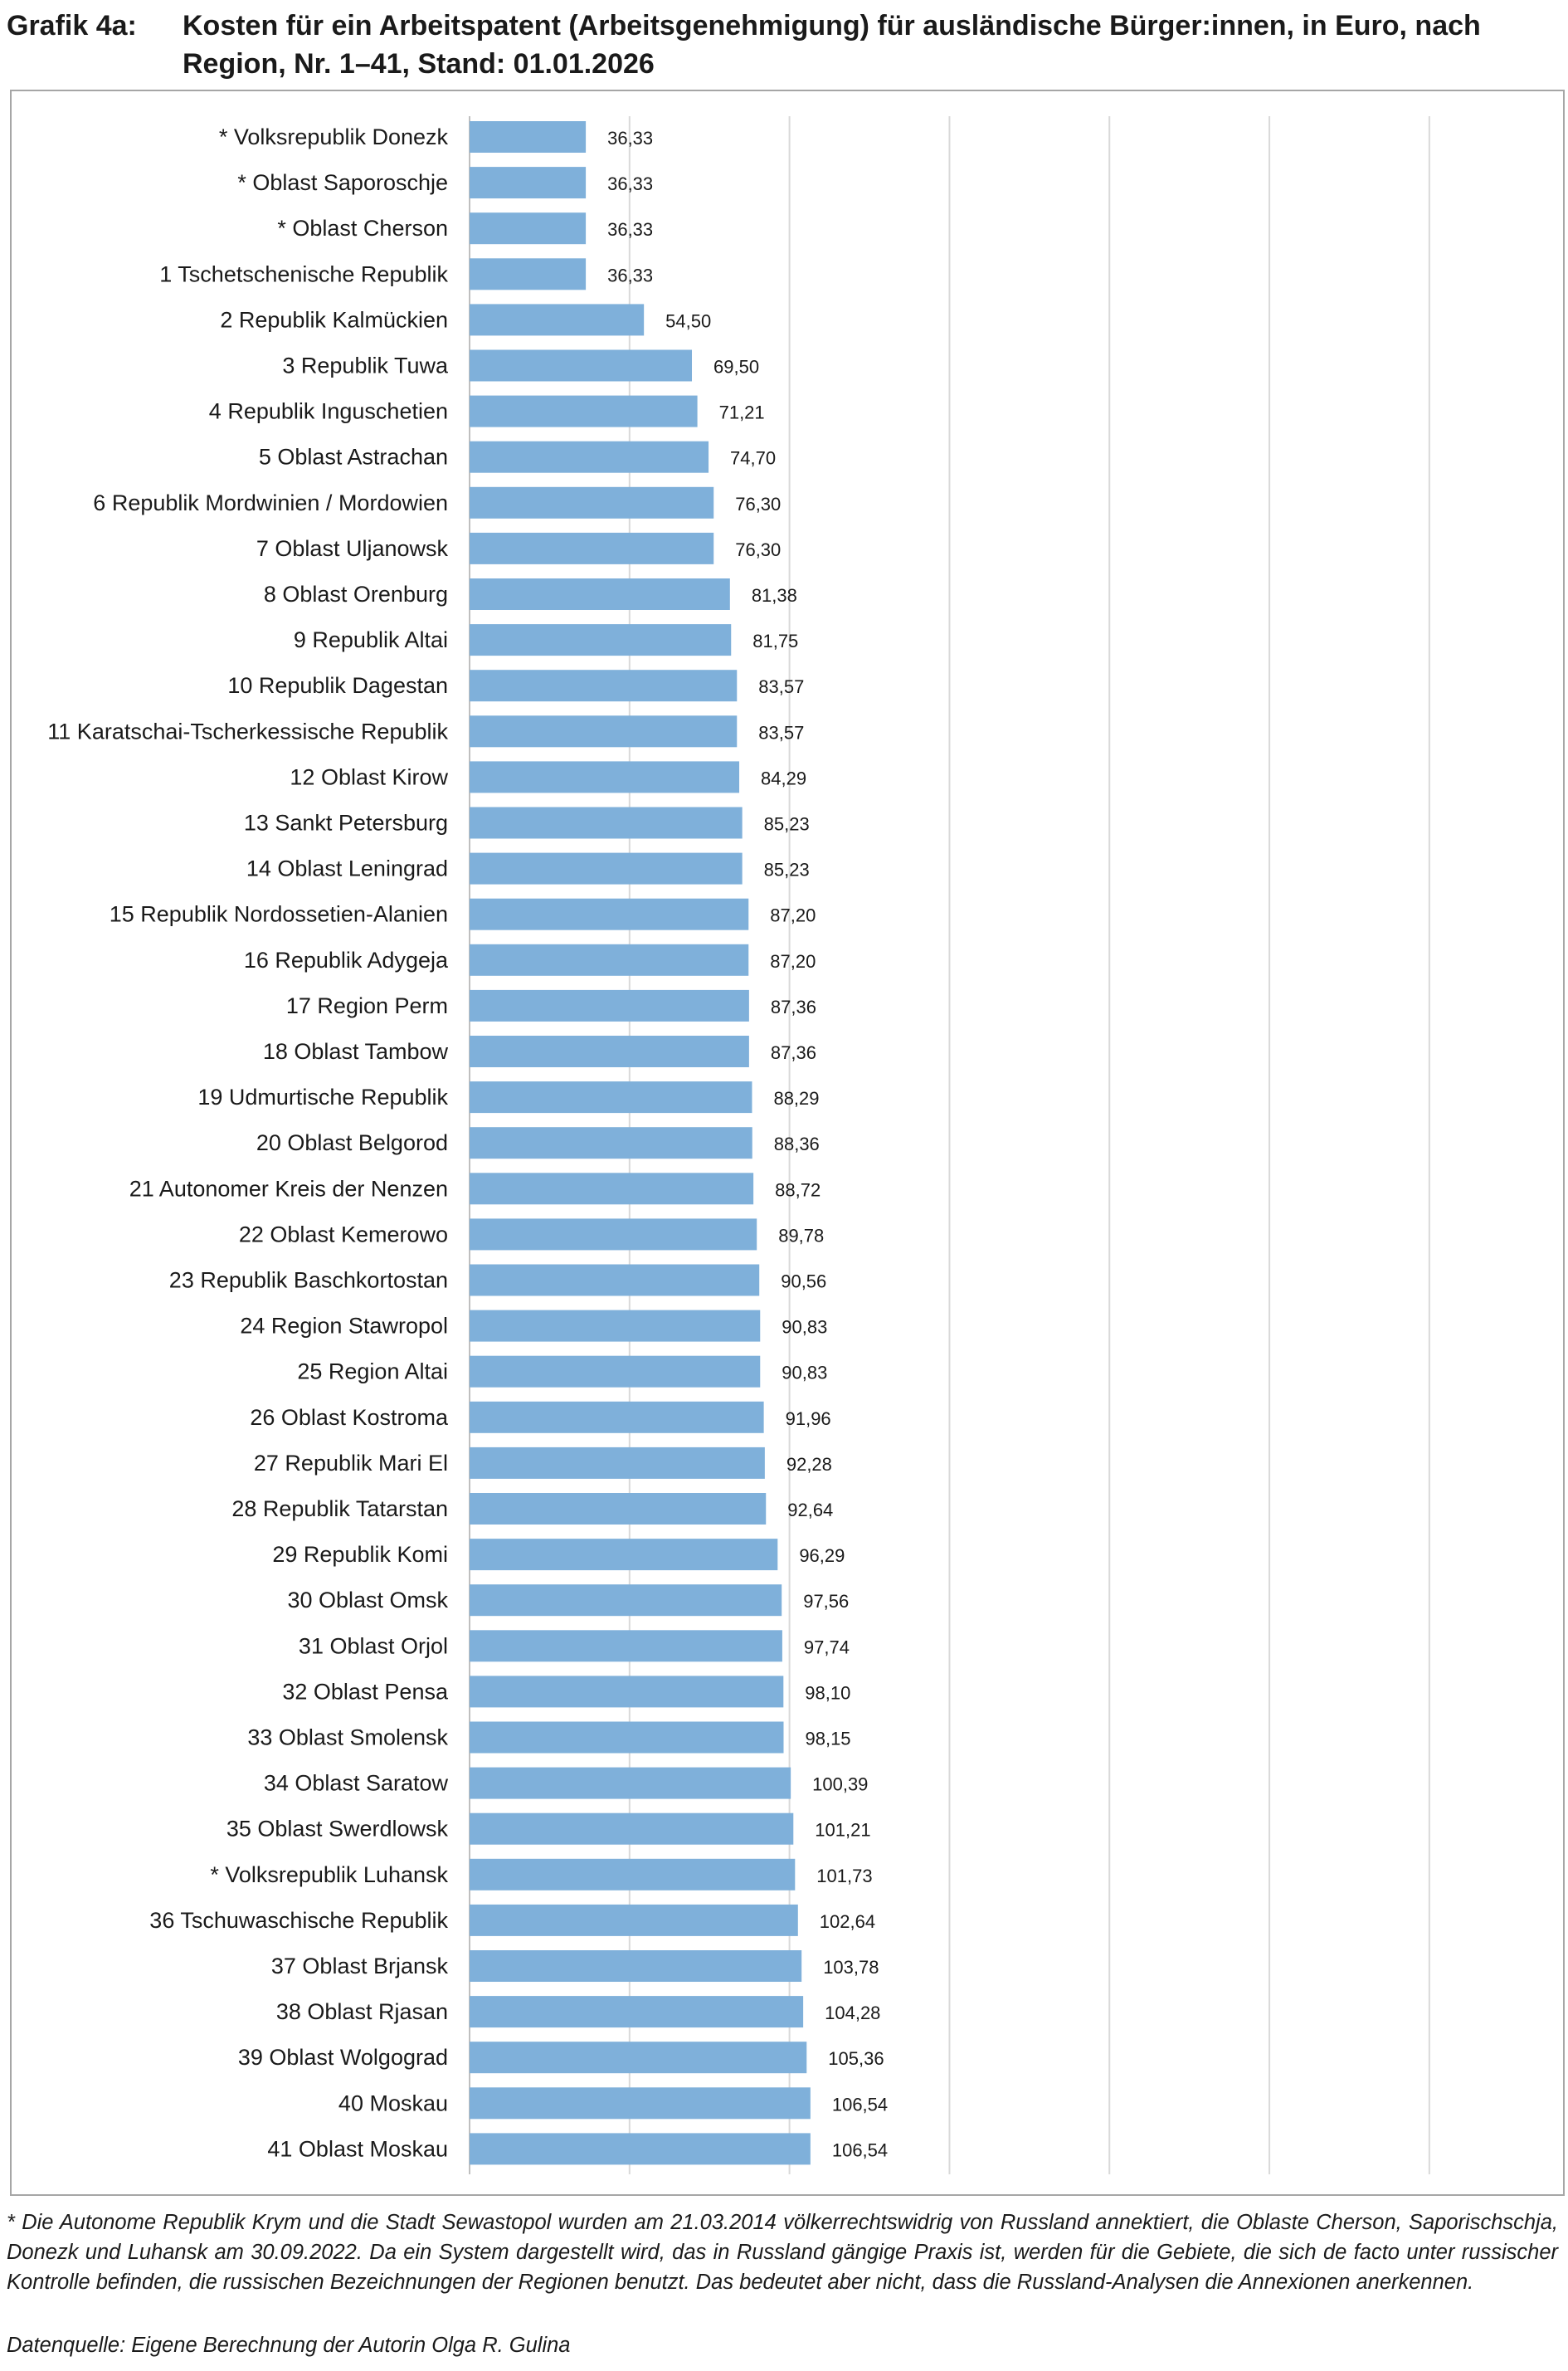 This screenshot has height=2371, width=1568. Describe the element at coordinates (343, 2058) in the screenshot. I see `category-label: 39 Oblast Wolgograd` at that location.